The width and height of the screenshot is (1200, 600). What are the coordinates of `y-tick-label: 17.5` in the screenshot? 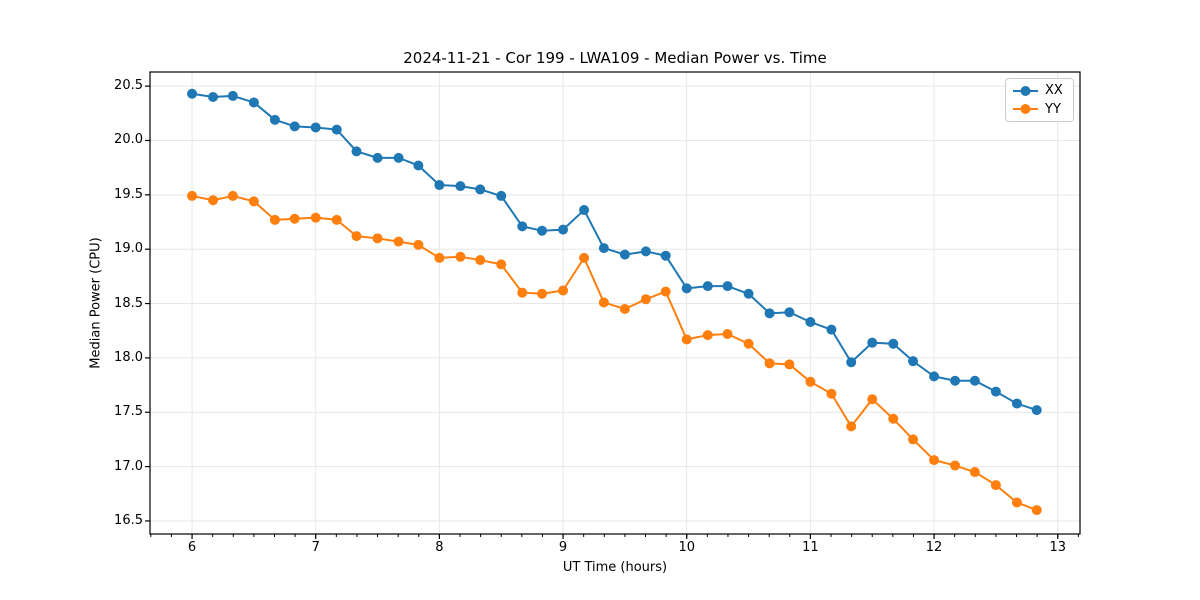 It's located at (128, 412).